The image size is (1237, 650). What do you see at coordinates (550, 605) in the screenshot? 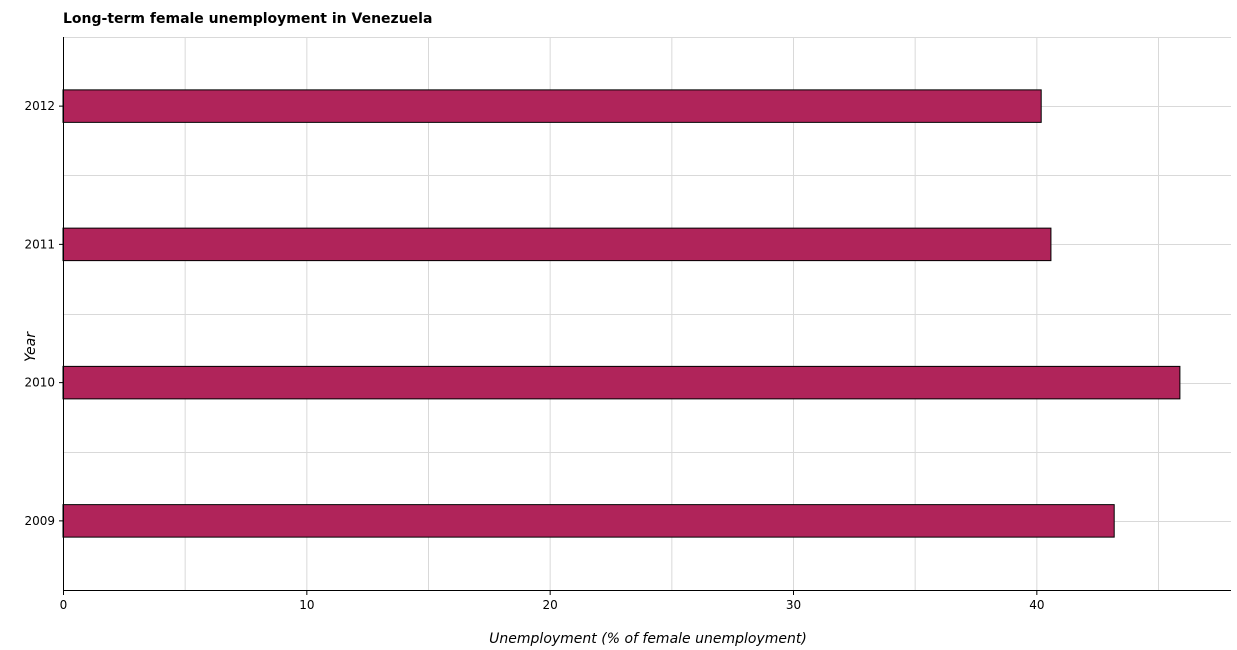
I see `x-tick-label: 20` at bounding box center [550, 605].